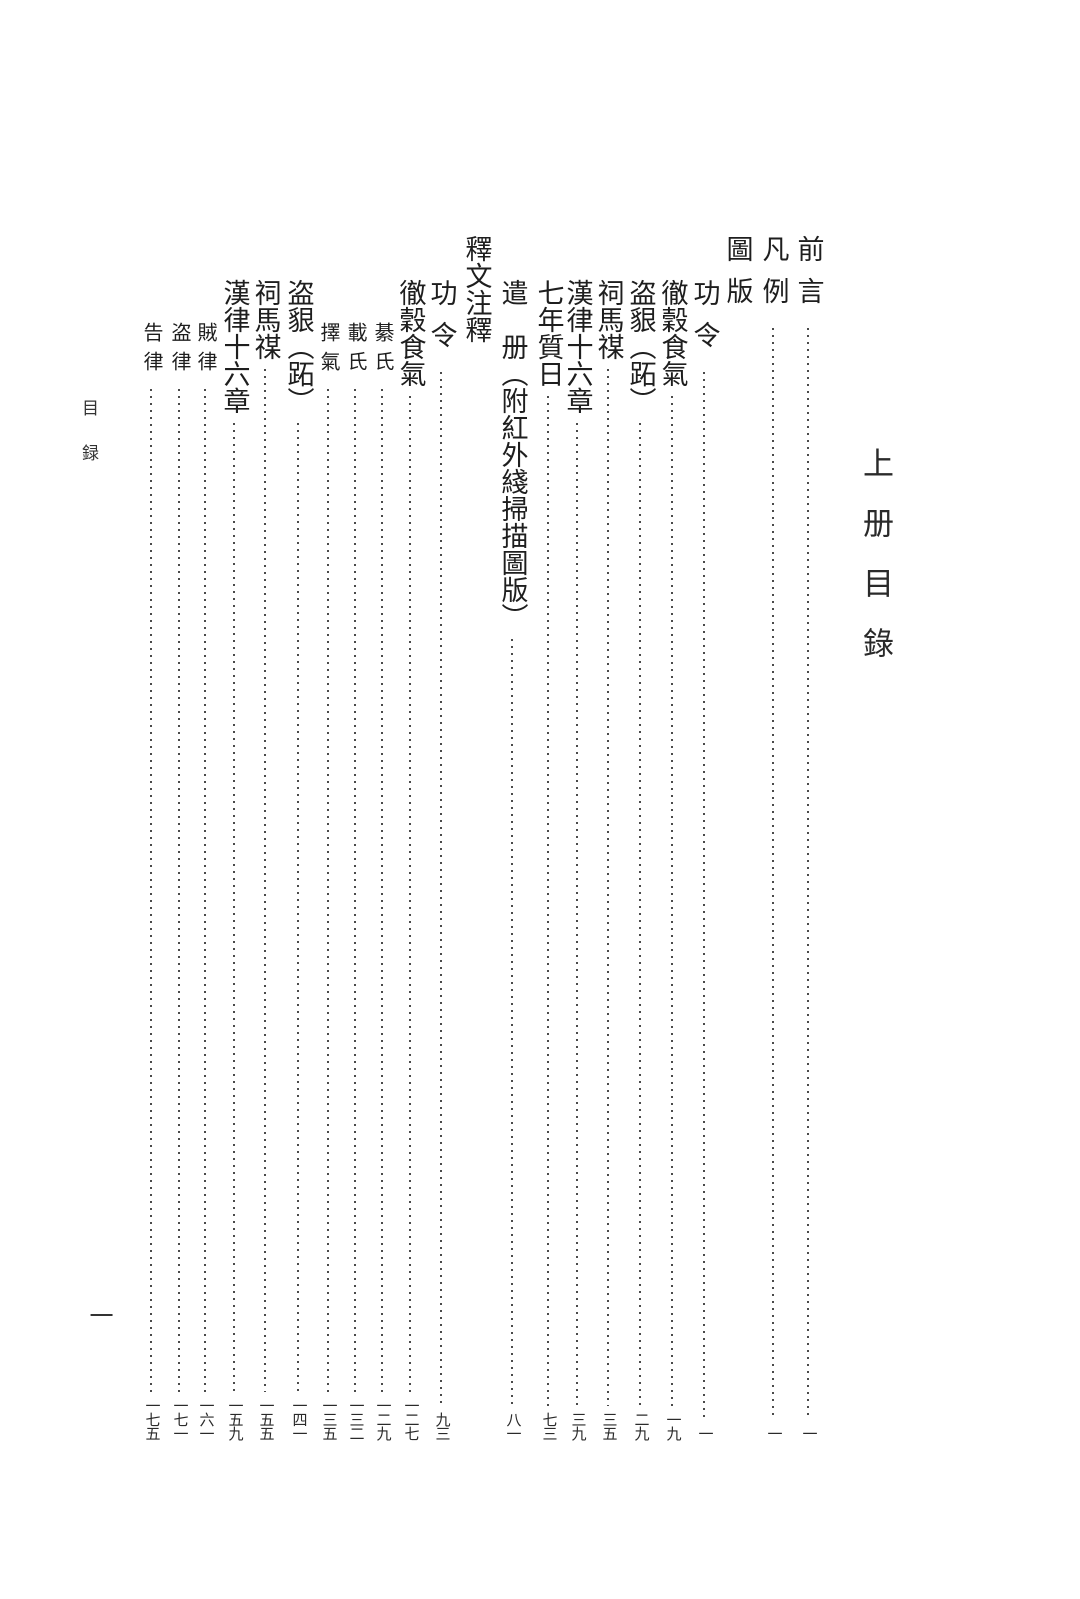 The width and height of the screenshot is (1080, 1599). What do you see at coordinates (548, 1426) in the screenshot?
I see `toc-entry-page: 七三` at bounding box center [548, 1426].